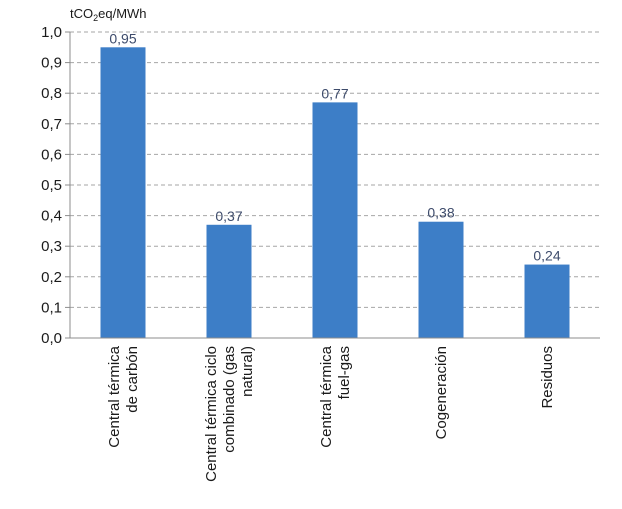  Describe the element at coordinates (51, 93) in the screenshot. I see `y-tick-label: 0,8` at that location.